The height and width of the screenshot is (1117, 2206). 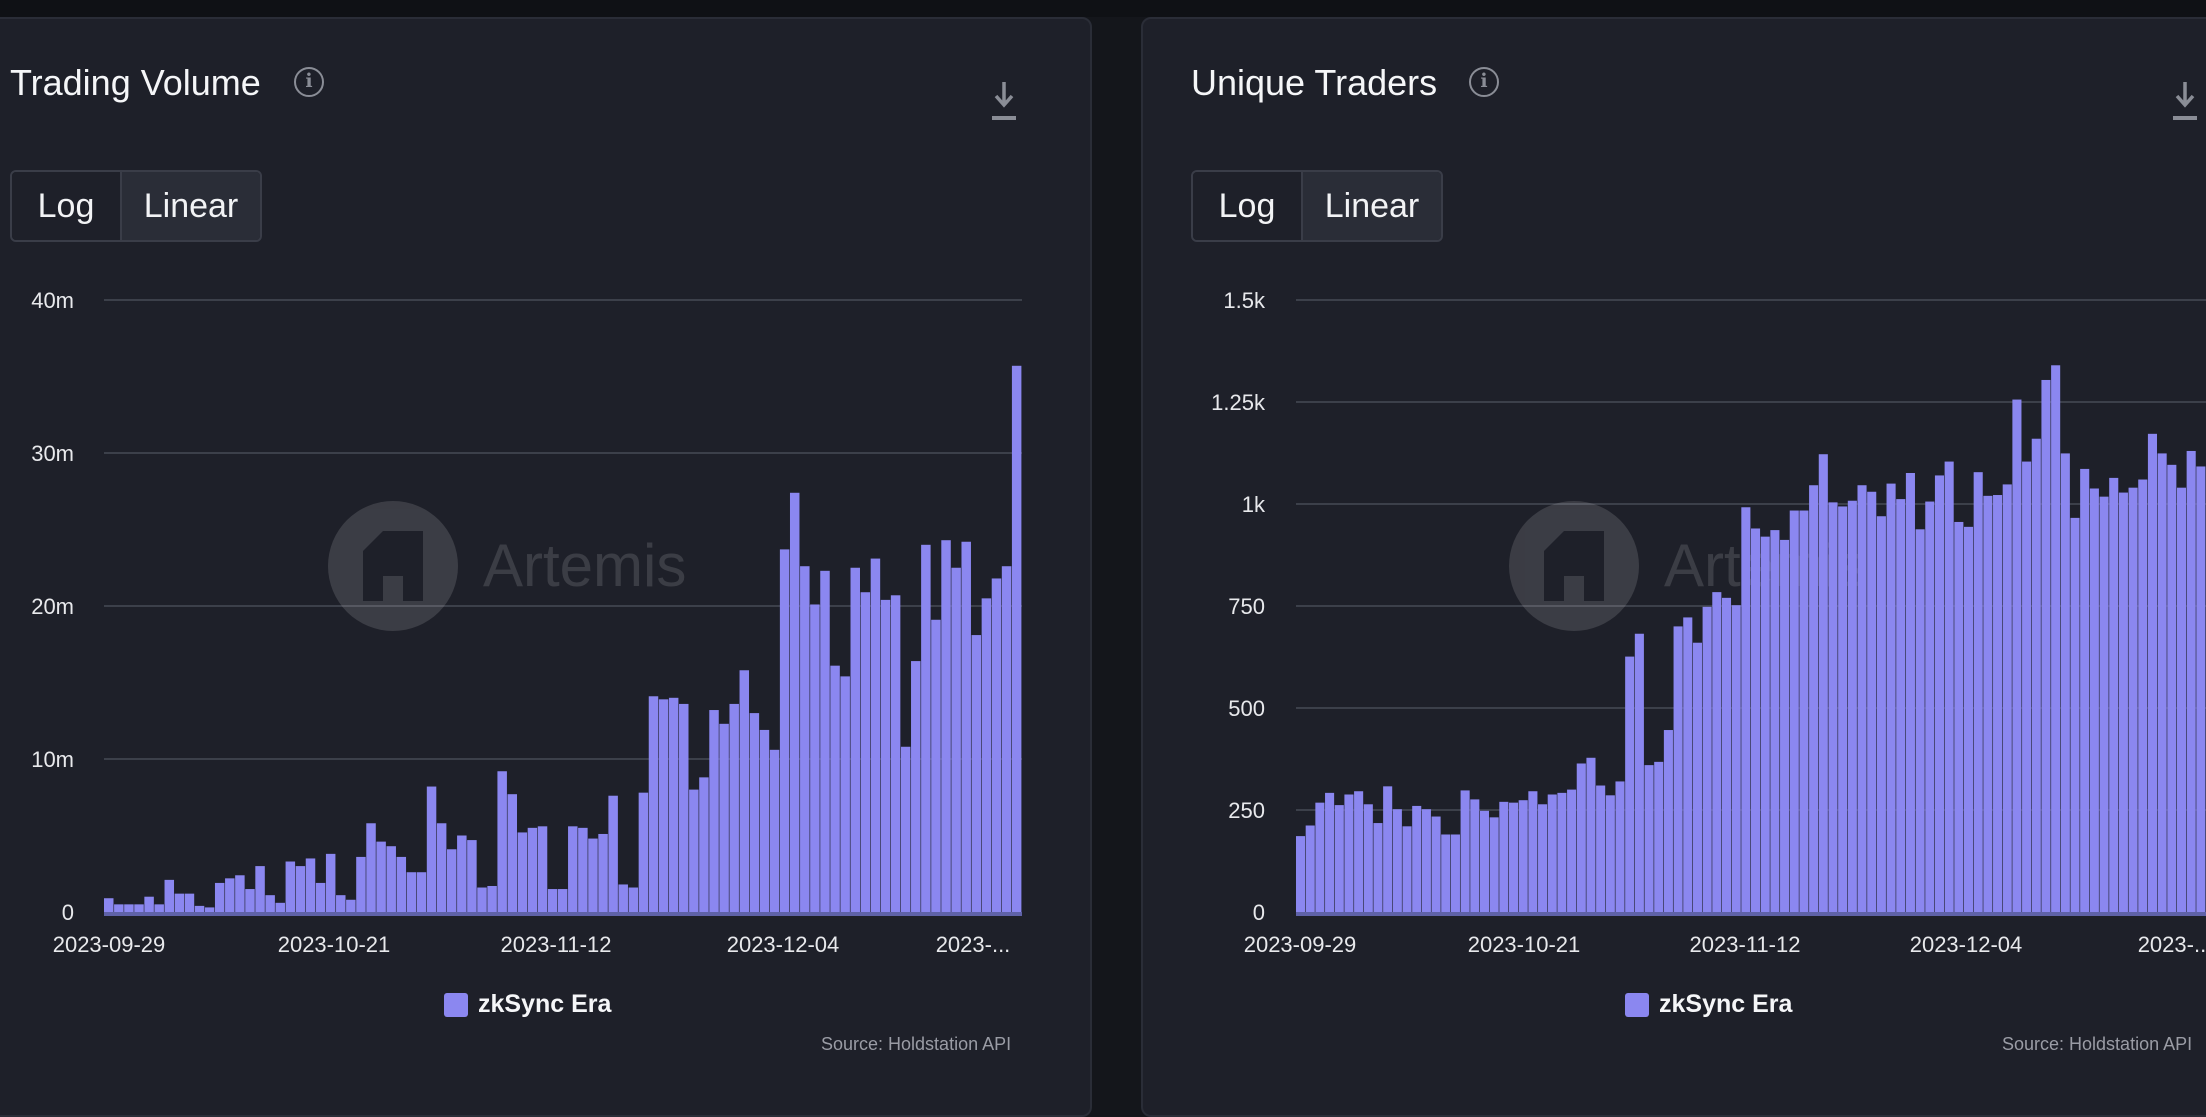 I want to click on y-tick-label: 1.25k, so click(x=1238, y=402).